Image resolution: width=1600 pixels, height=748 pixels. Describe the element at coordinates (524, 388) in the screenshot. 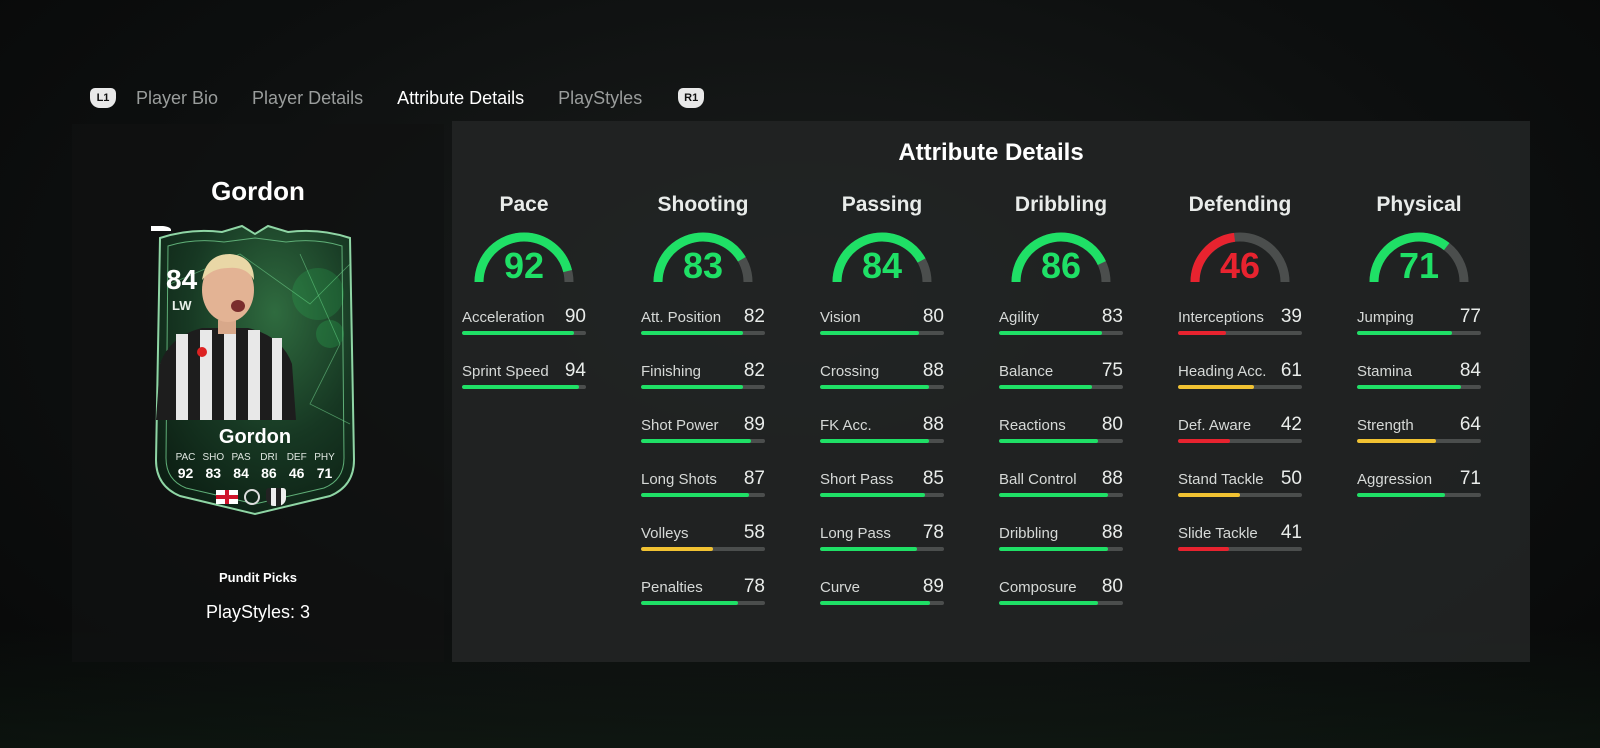

I see `attribute-sprint-speed: Sprint Speed 94` at that location.